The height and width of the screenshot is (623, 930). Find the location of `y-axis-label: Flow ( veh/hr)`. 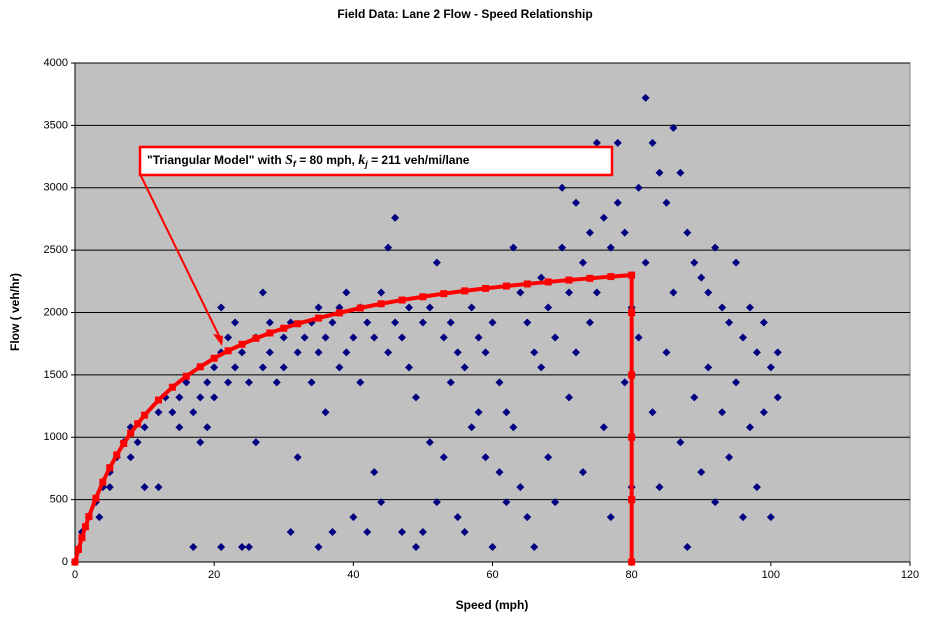

y-axis-label: Flow ( veh/hr) is located at coordinates (15, 312).